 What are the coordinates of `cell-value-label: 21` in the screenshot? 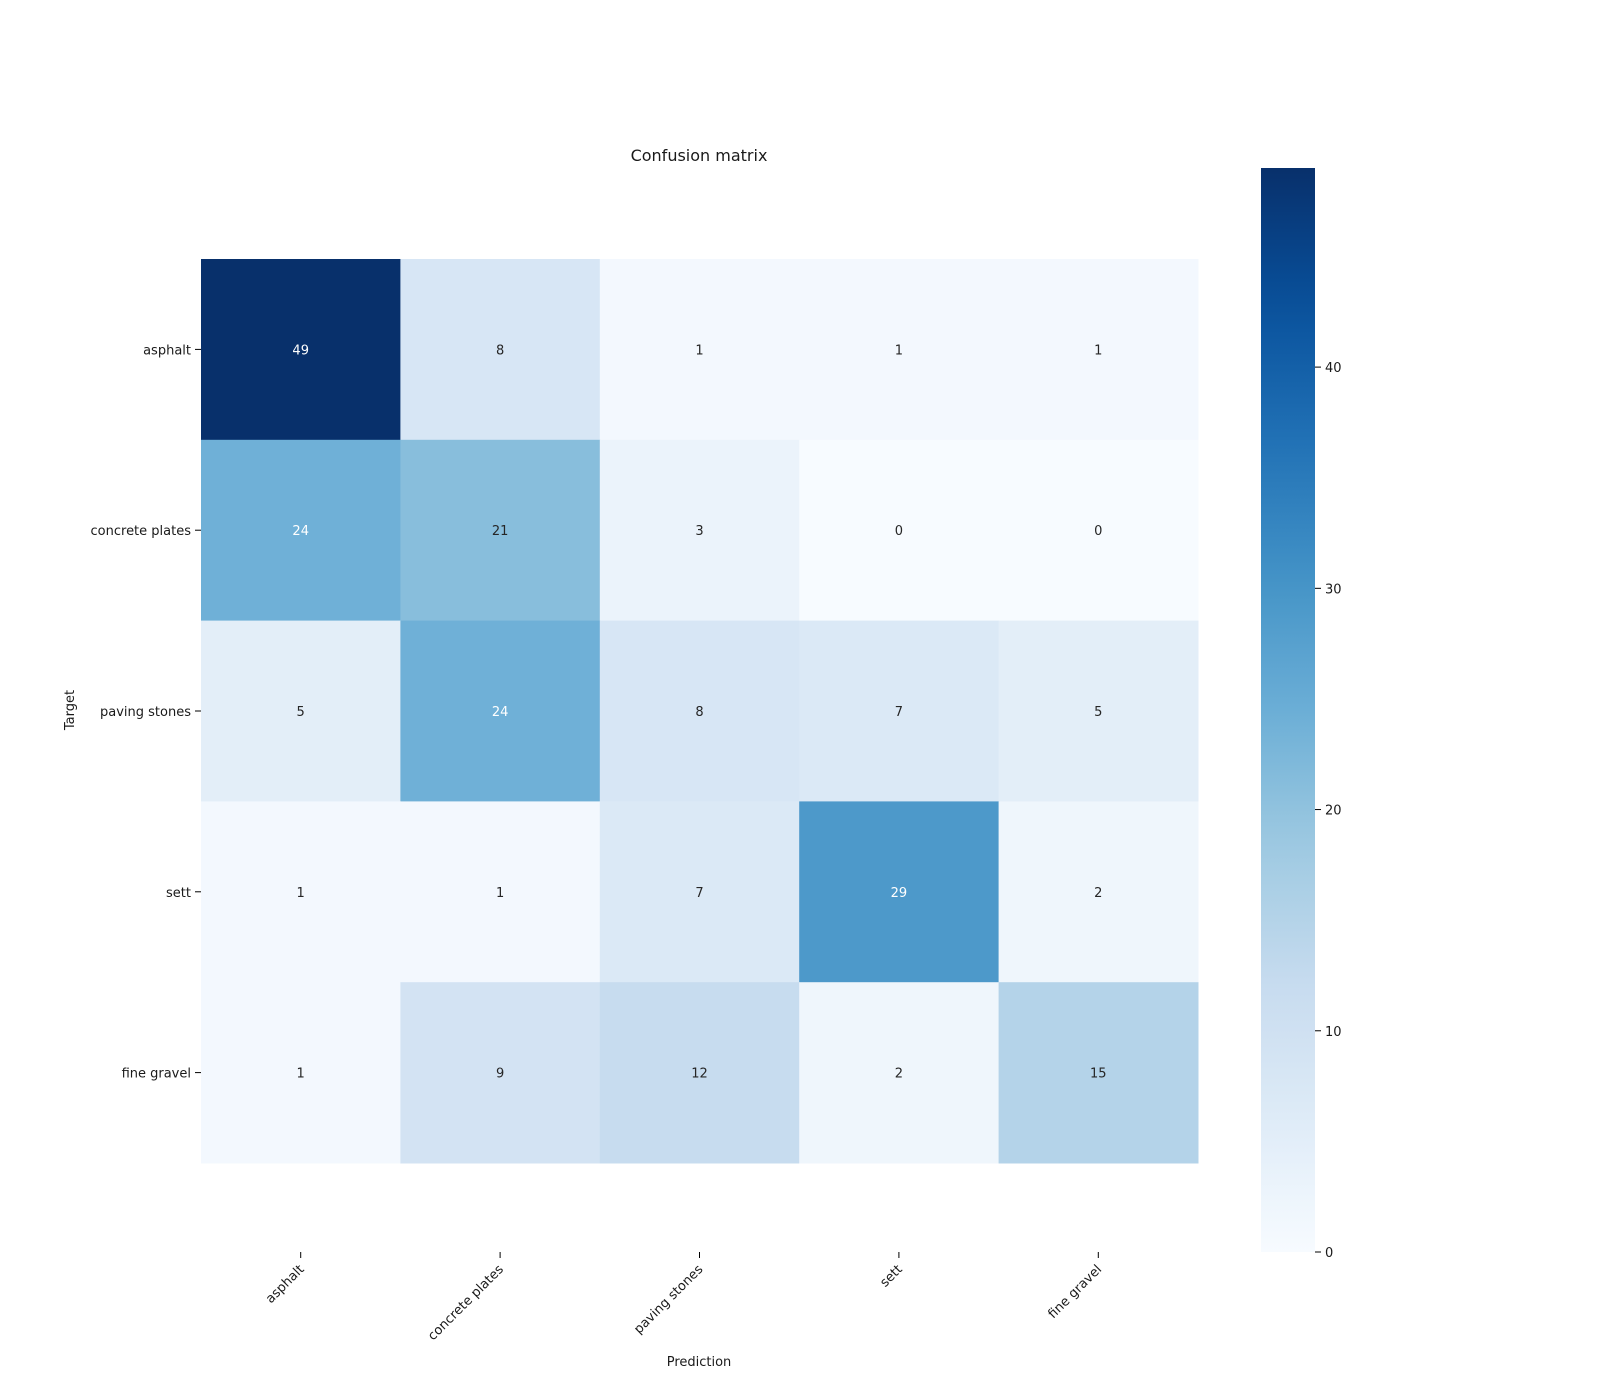 It's located at (500, 531).